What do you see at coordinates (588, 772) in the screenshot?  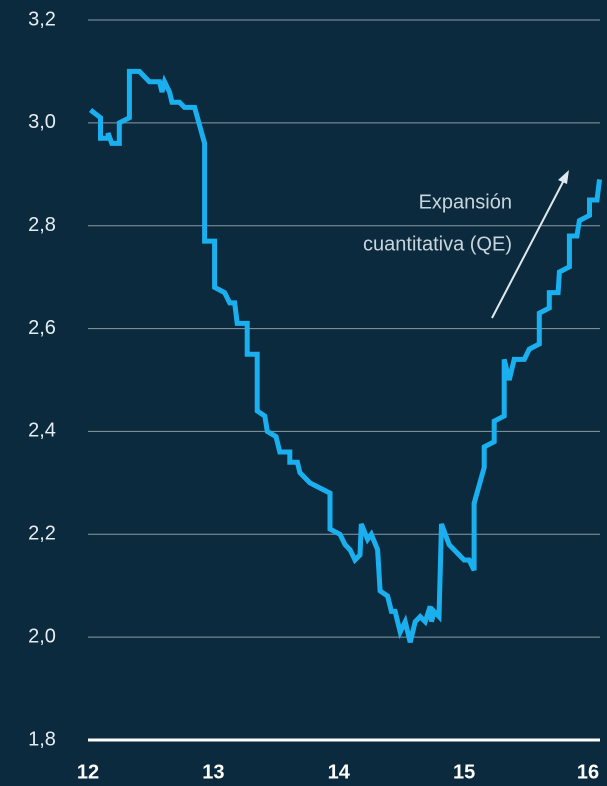 I see `x-tick-label: 16` at bounding box center [588, 772].